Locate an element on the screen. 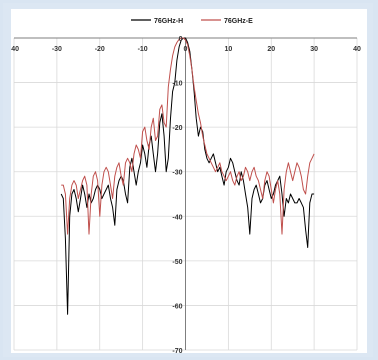 The image size is (378, 360). x-tick-label: -30 is located at coordinates (57, 49).